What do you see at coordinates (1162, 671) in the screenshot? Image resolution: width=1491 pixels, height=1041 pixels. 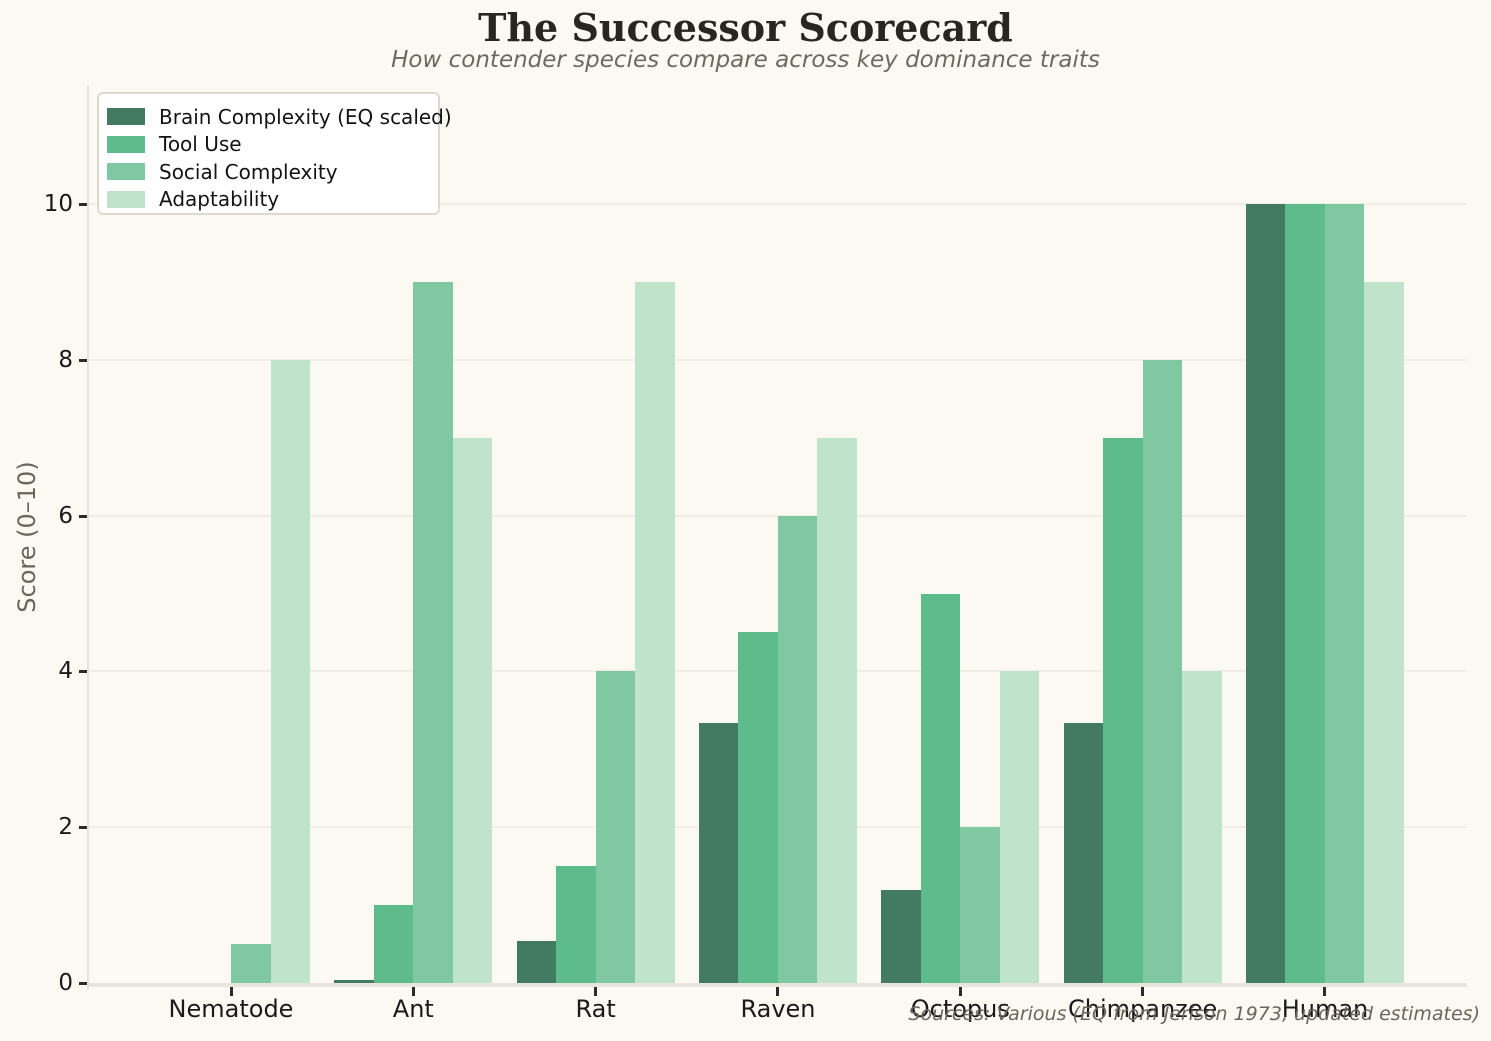 I see `bar-chimpanzee-social-complexity` at bounding box center [1162, 671].